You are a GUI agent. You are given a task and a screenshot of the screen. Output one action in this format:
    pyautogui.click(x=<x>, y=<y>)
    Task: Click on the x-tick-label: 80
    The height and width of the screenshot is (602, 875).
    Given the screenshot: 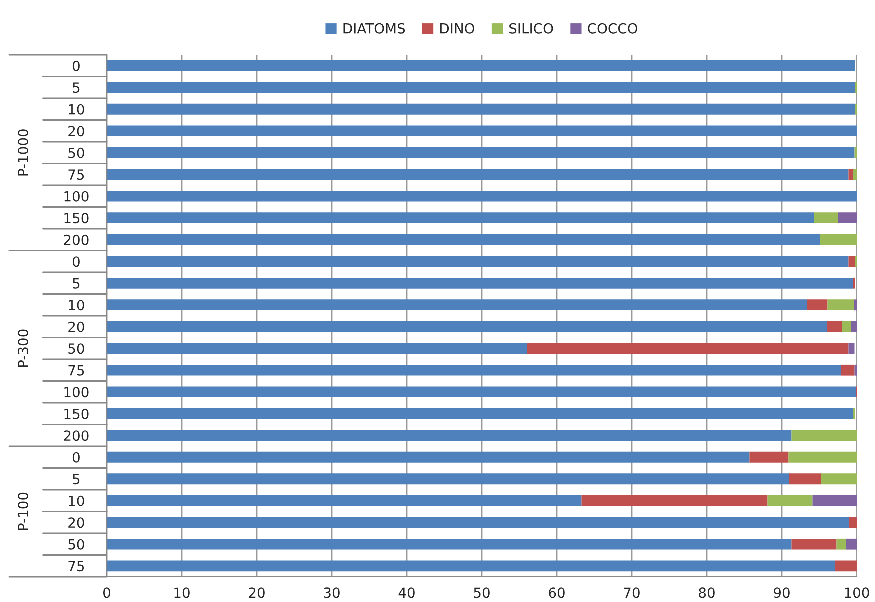 What is the action you would take?
    pyautogui.click(x=707, y=593)
    